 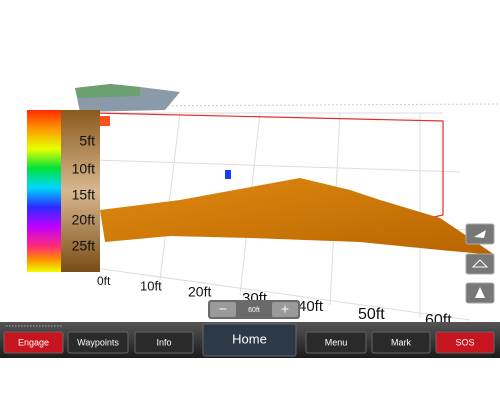 I want to click on distance-label: 50ft, so click(x=371, y=314).